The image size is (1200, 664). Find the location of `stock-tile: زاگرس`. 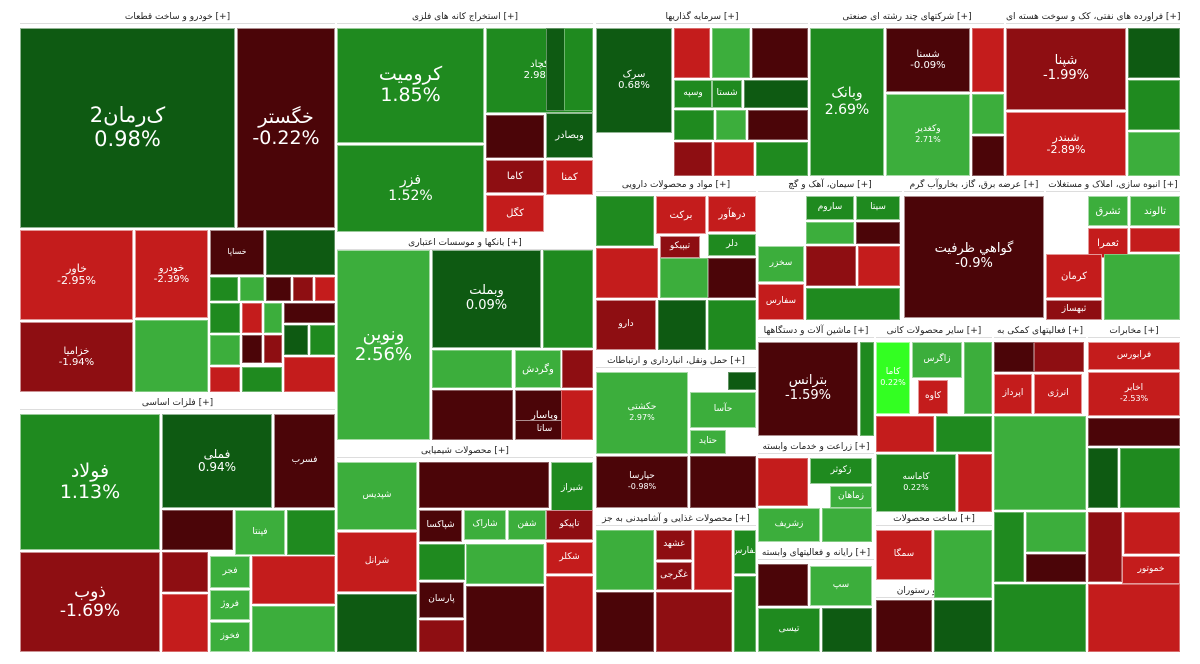

stock-tile: زاگرس is located at coordinates (937, 360).